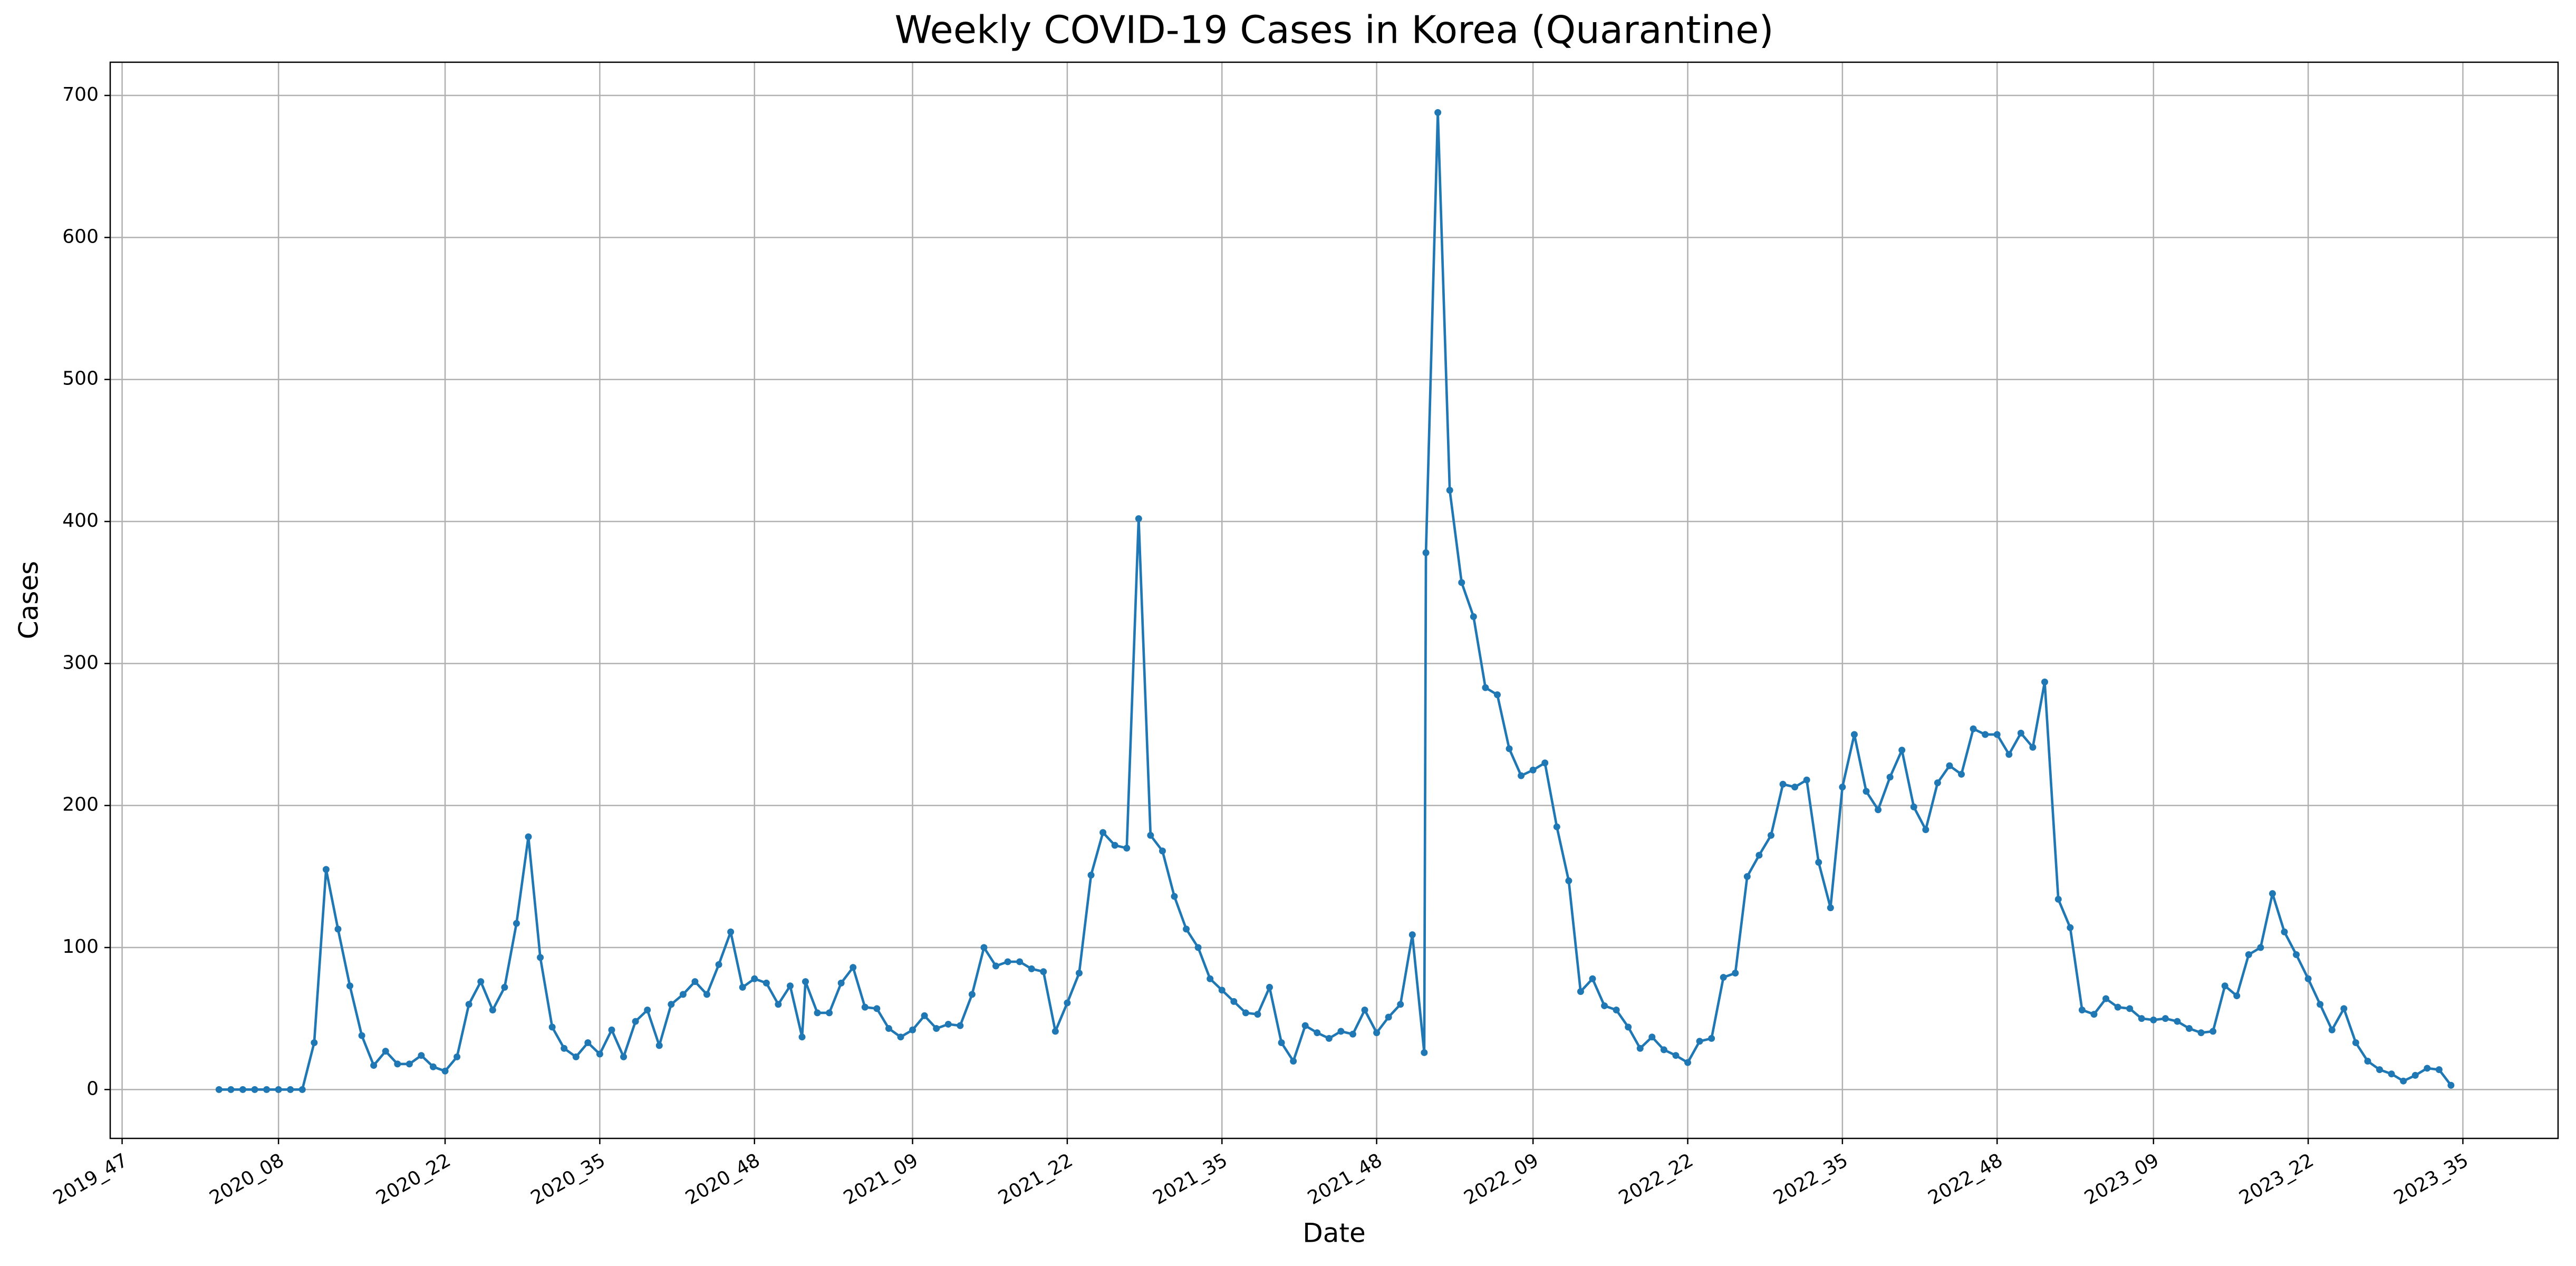 The height and width of the screenshot is (1266, 2576). Describe the element at coordinates (29, 600) in the screenshot. I see `y-axis-label: Cases` at that location.